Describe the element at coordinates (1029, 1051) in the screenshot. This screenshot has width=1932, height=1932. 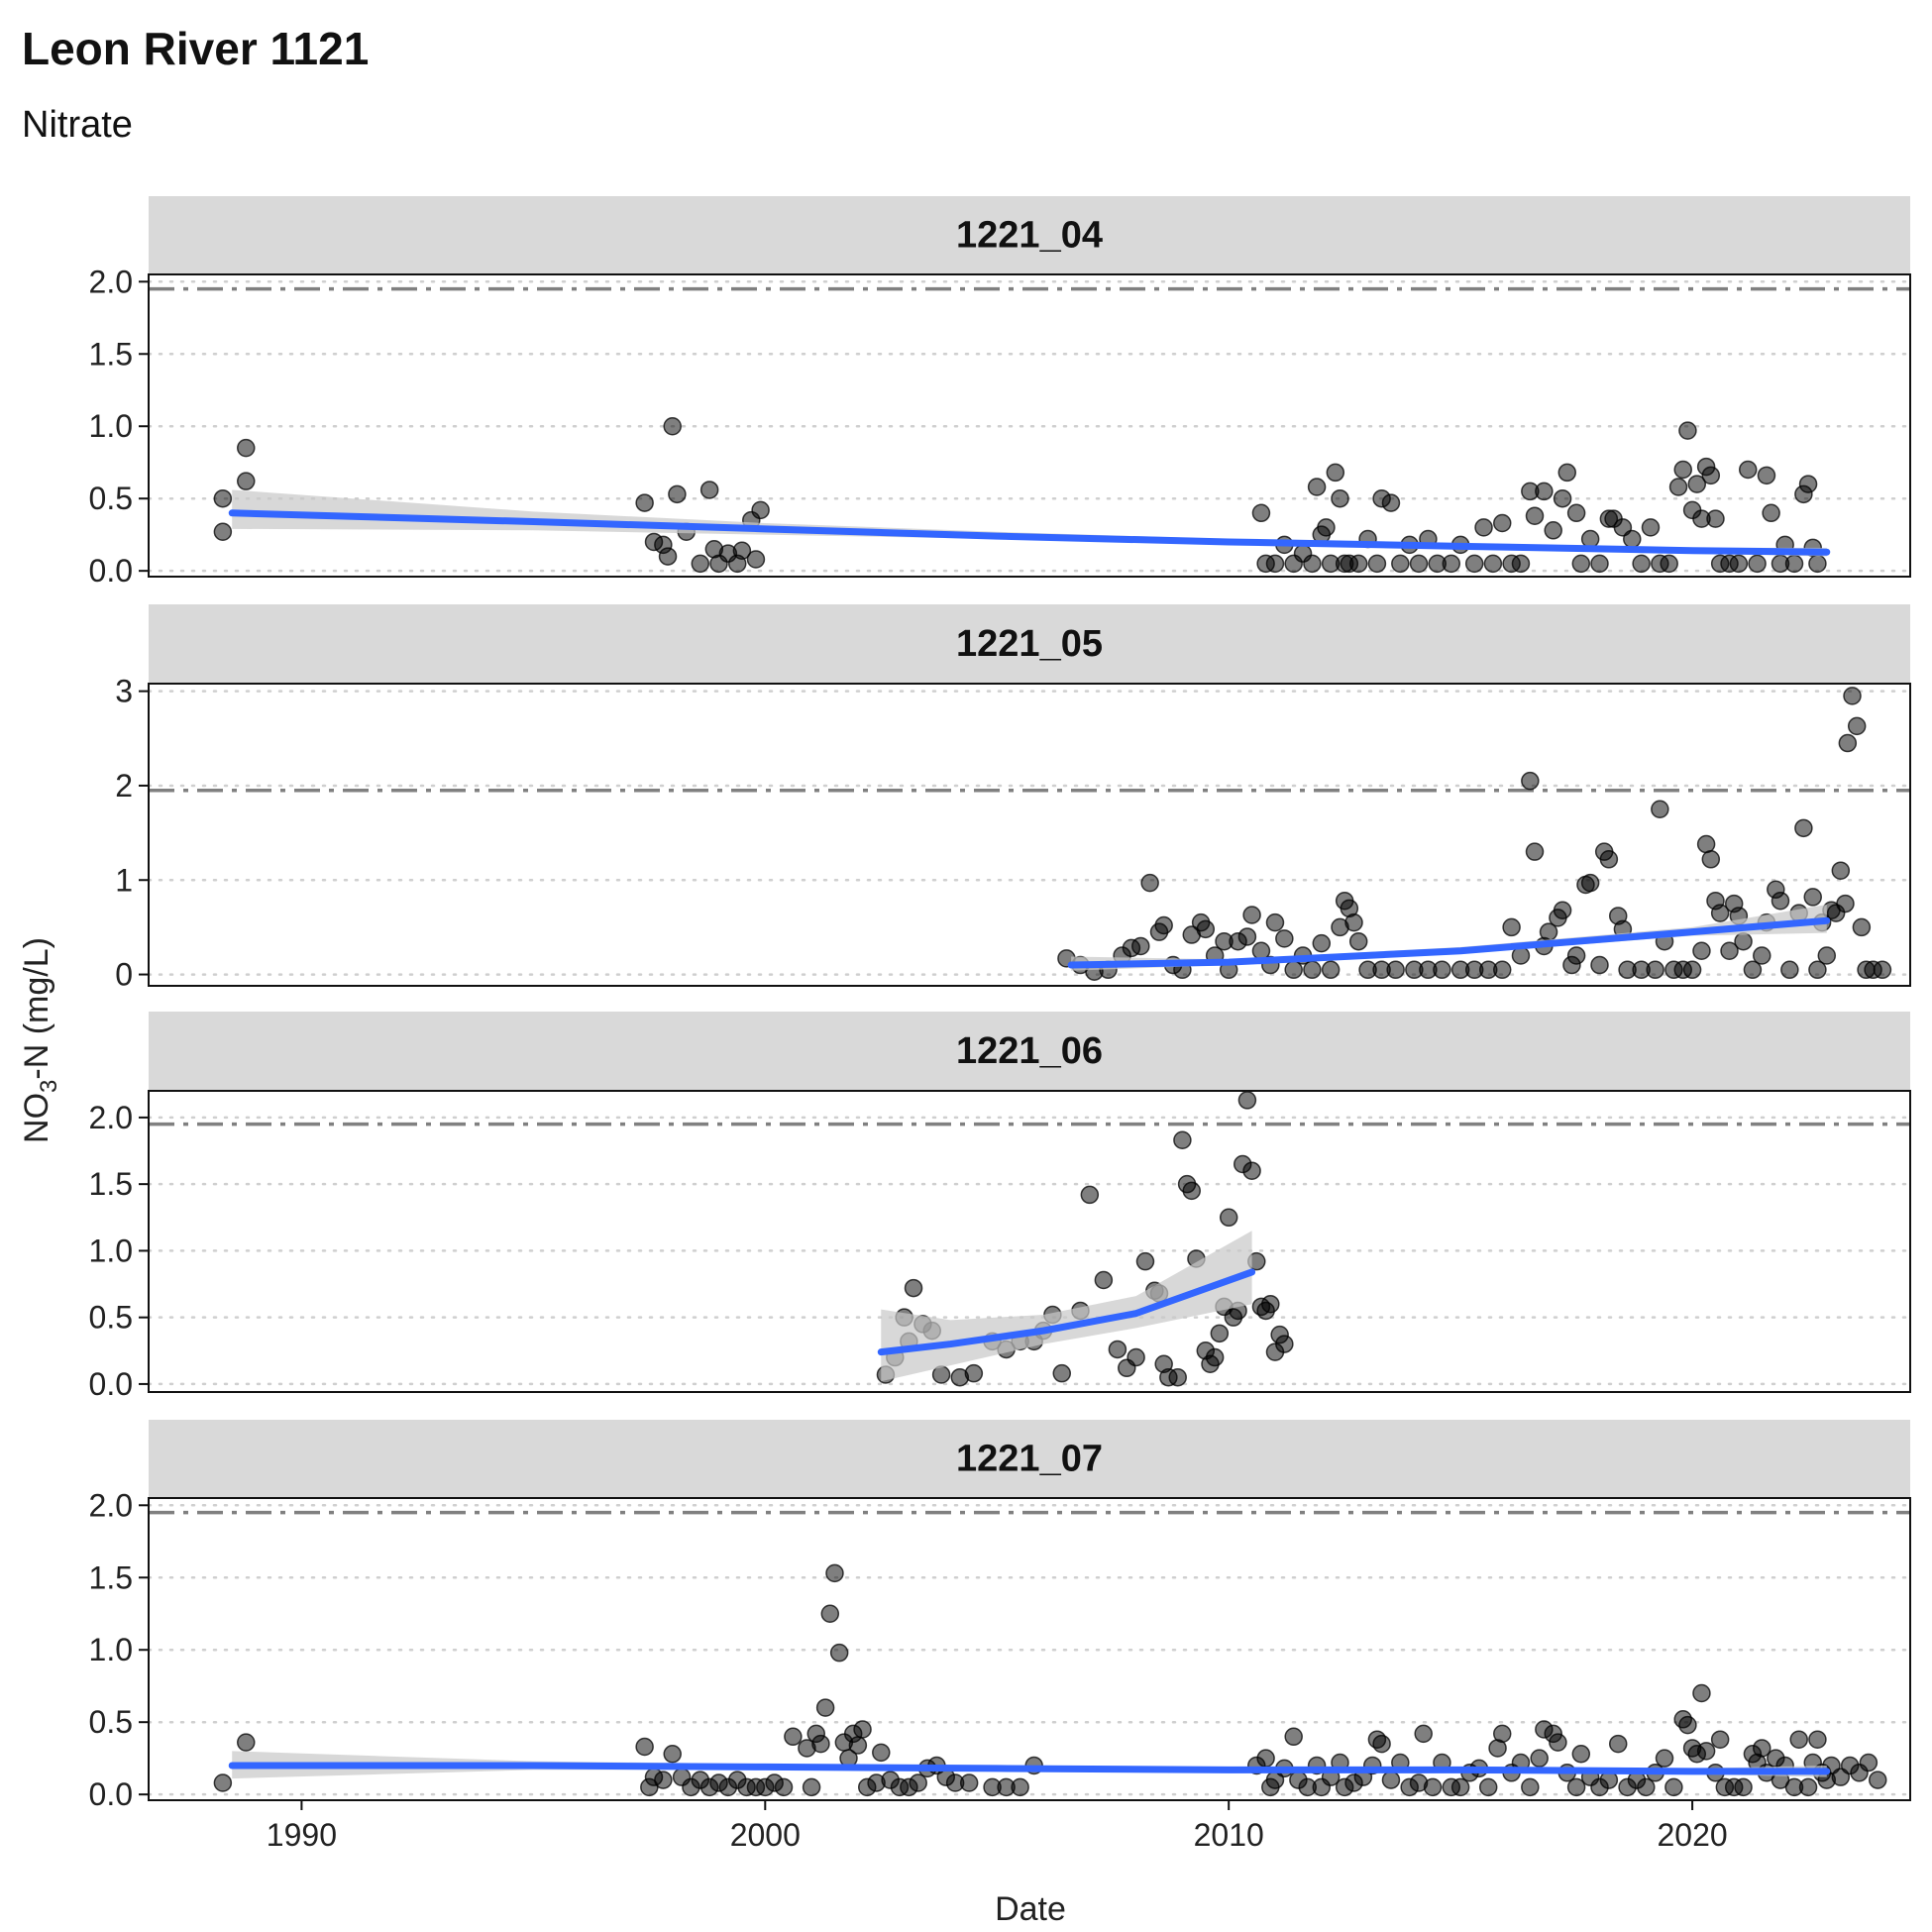
I see `strip-label: 1221_06` at that location.